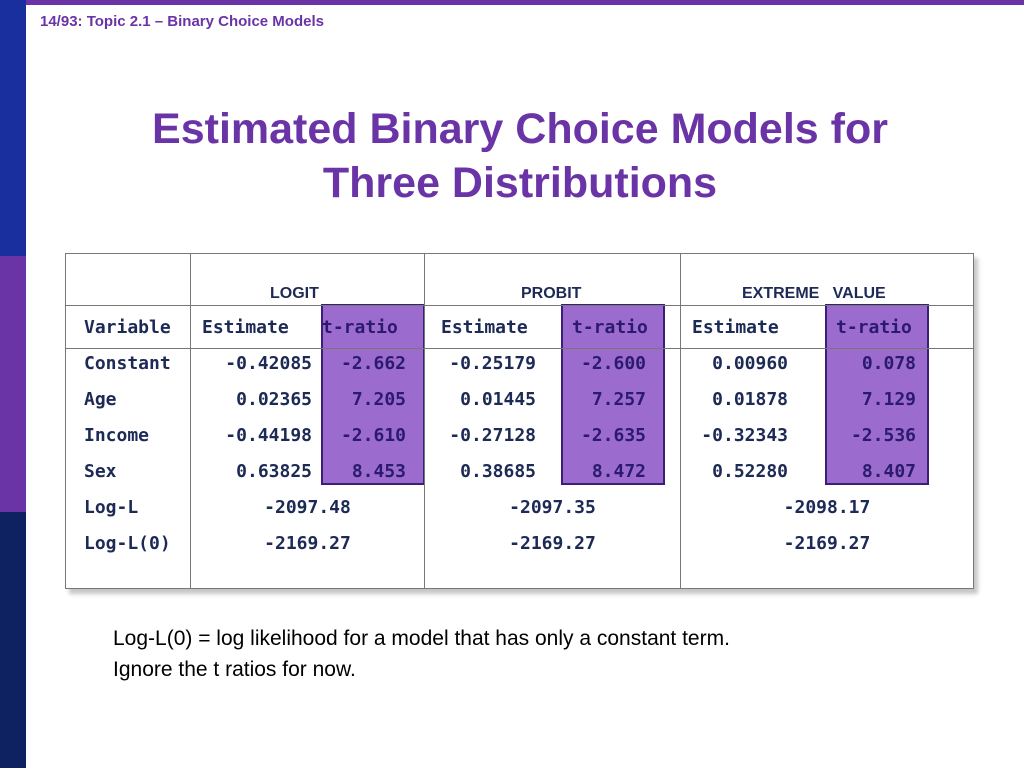 This screenshot has width=1024, height=768. What do you see at coordinates (117, 435) in the screenshot?
I see `variable-name: Income` at bounding box center [117, 435].